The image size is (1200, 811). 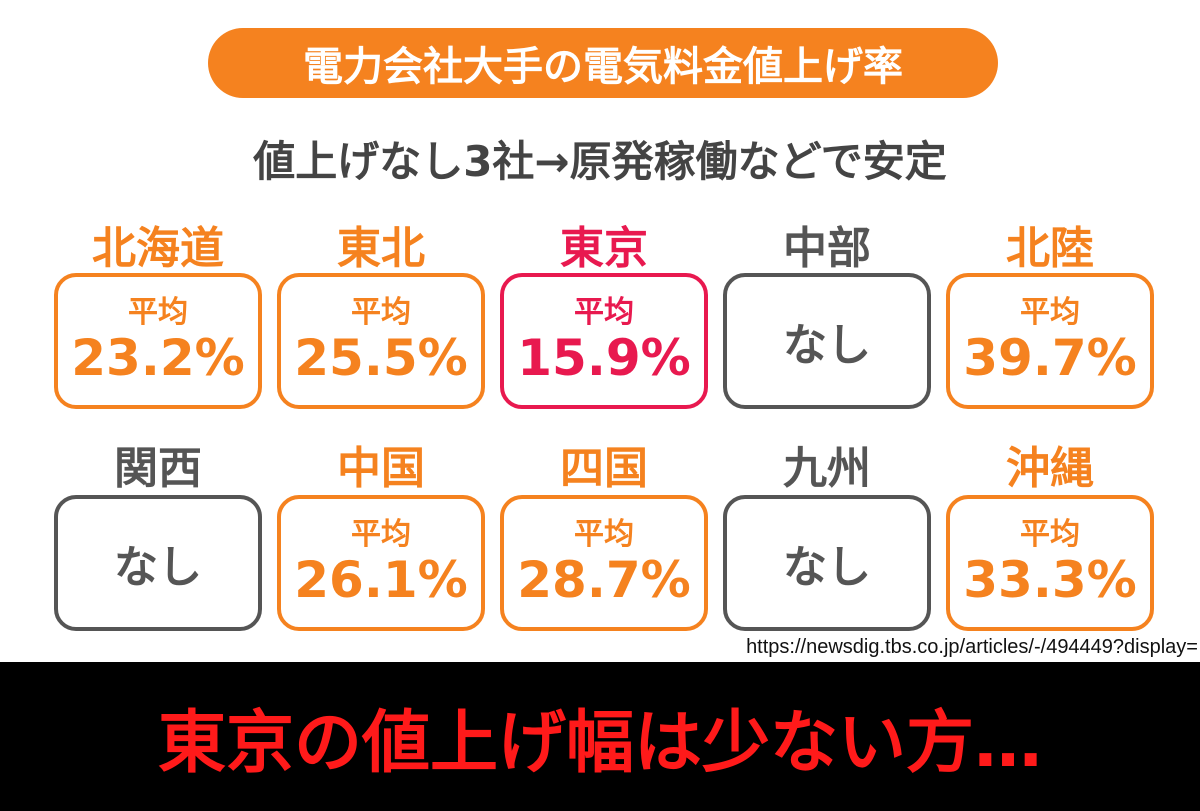 What do you see at coordinates (1050, 248) in the screenshot?
I see `region-name: 北陸` at bounding box center [1050, 248].